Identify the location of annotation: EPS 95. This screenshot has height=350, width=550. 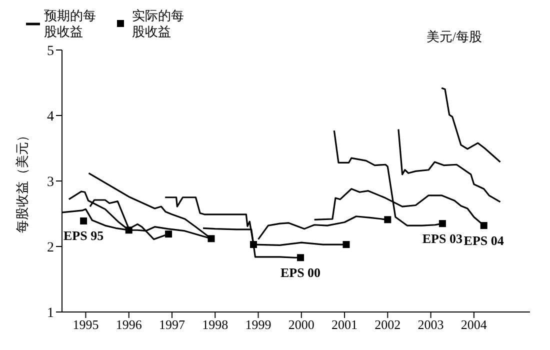
(84, 236).